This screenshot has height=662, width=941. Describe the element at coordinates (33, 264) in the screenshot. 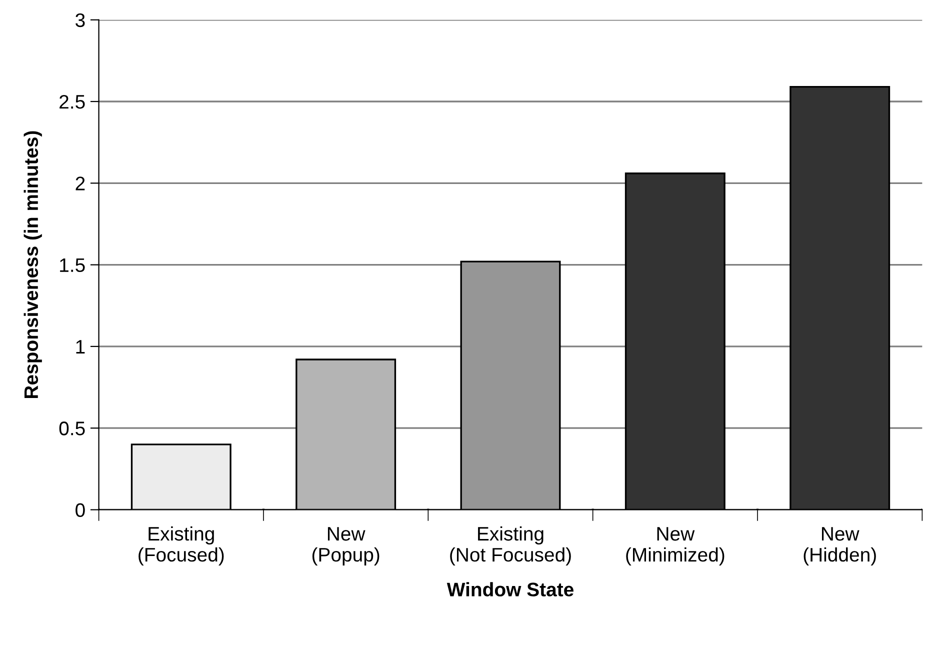

I see `y-axis-title: Responsiveness (in minutes)` at that location.